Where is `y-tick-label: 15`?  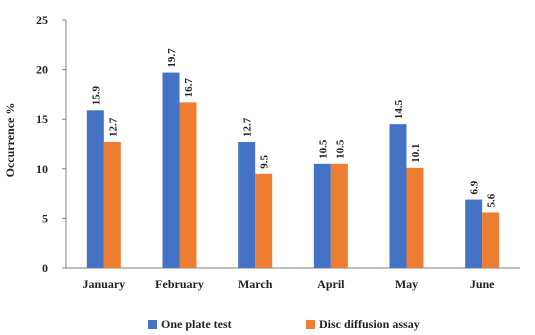 y-tick-label: 15 is located at coordinates (42, 119).